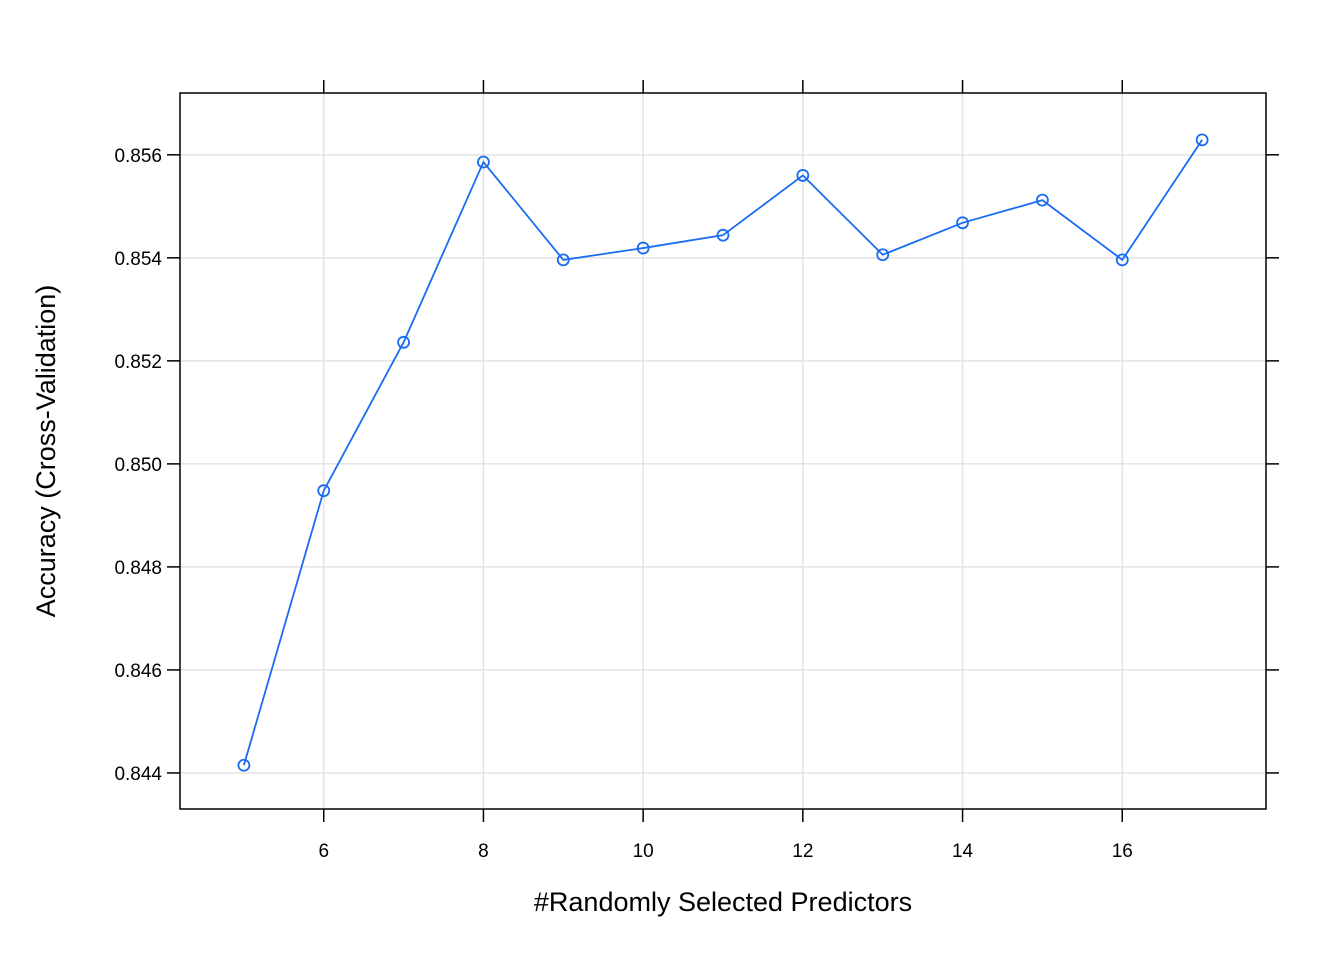 This screenshot has width=1344, height=960. I want to click on y-axis-title: Accuracy (Cross-Validation), so click(46, 451).